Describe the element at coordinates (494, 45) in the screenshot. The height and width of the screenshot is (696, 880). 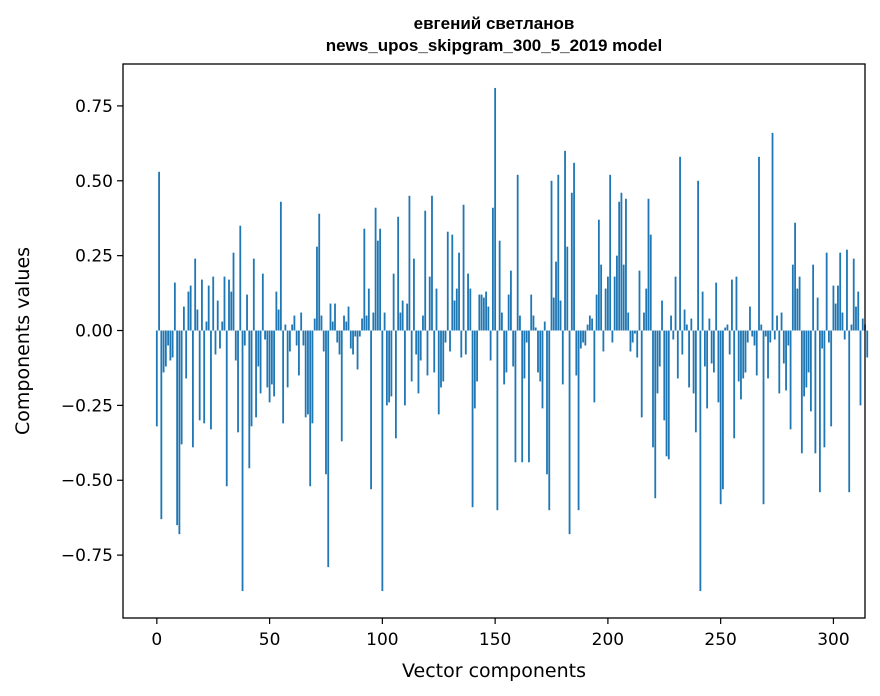
I see `chart-title-line-2: news_upos_skipgram_300_5_2019 model` at that location.